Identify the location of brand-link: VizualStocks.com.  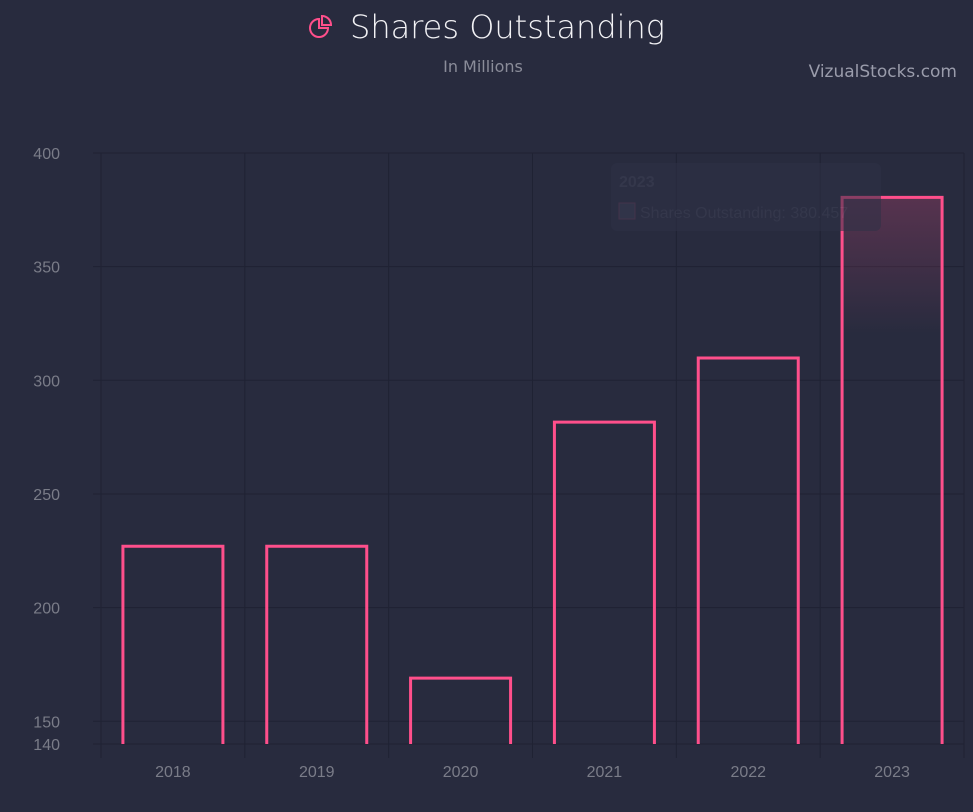
(882, 72).